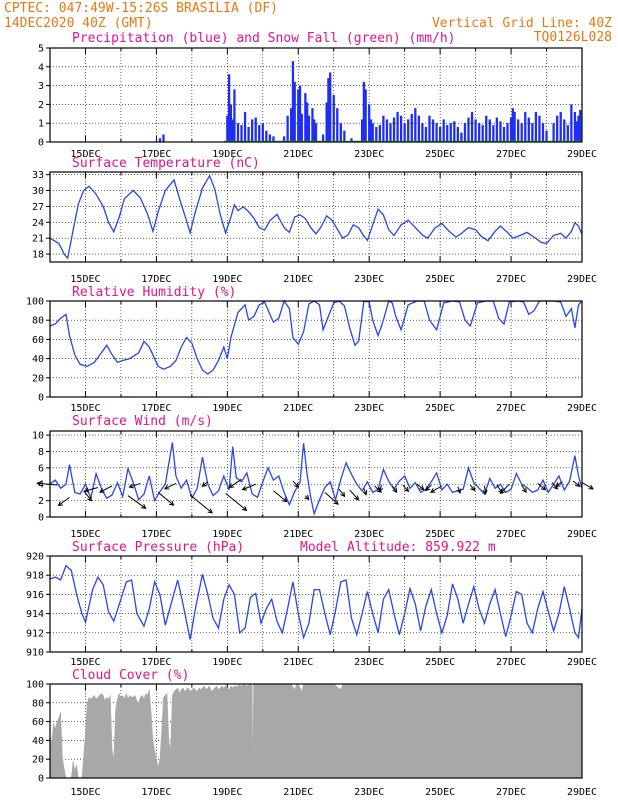 This screenshot has width=618, height=800. Describe the element at coordinates (35, 633) in the screenshot. I see `y-tick-label: 912` at that location.